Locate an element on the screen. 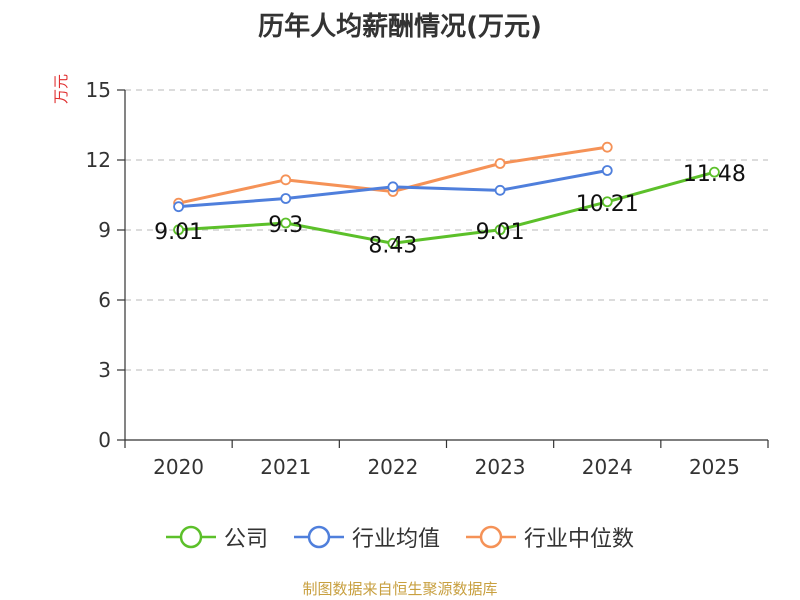 This screenshot has width=800, height=600. x-tick-label-2024: 2024 is located at coordinates (607, 467).